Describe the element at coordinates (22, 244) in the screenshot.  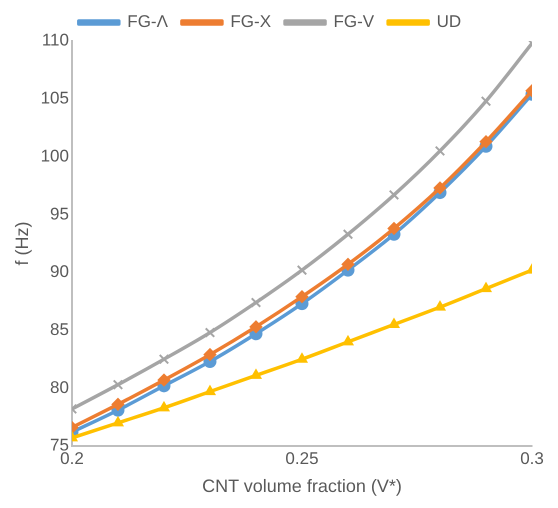
I see `y-axis-title: f (Hz)` at that location.